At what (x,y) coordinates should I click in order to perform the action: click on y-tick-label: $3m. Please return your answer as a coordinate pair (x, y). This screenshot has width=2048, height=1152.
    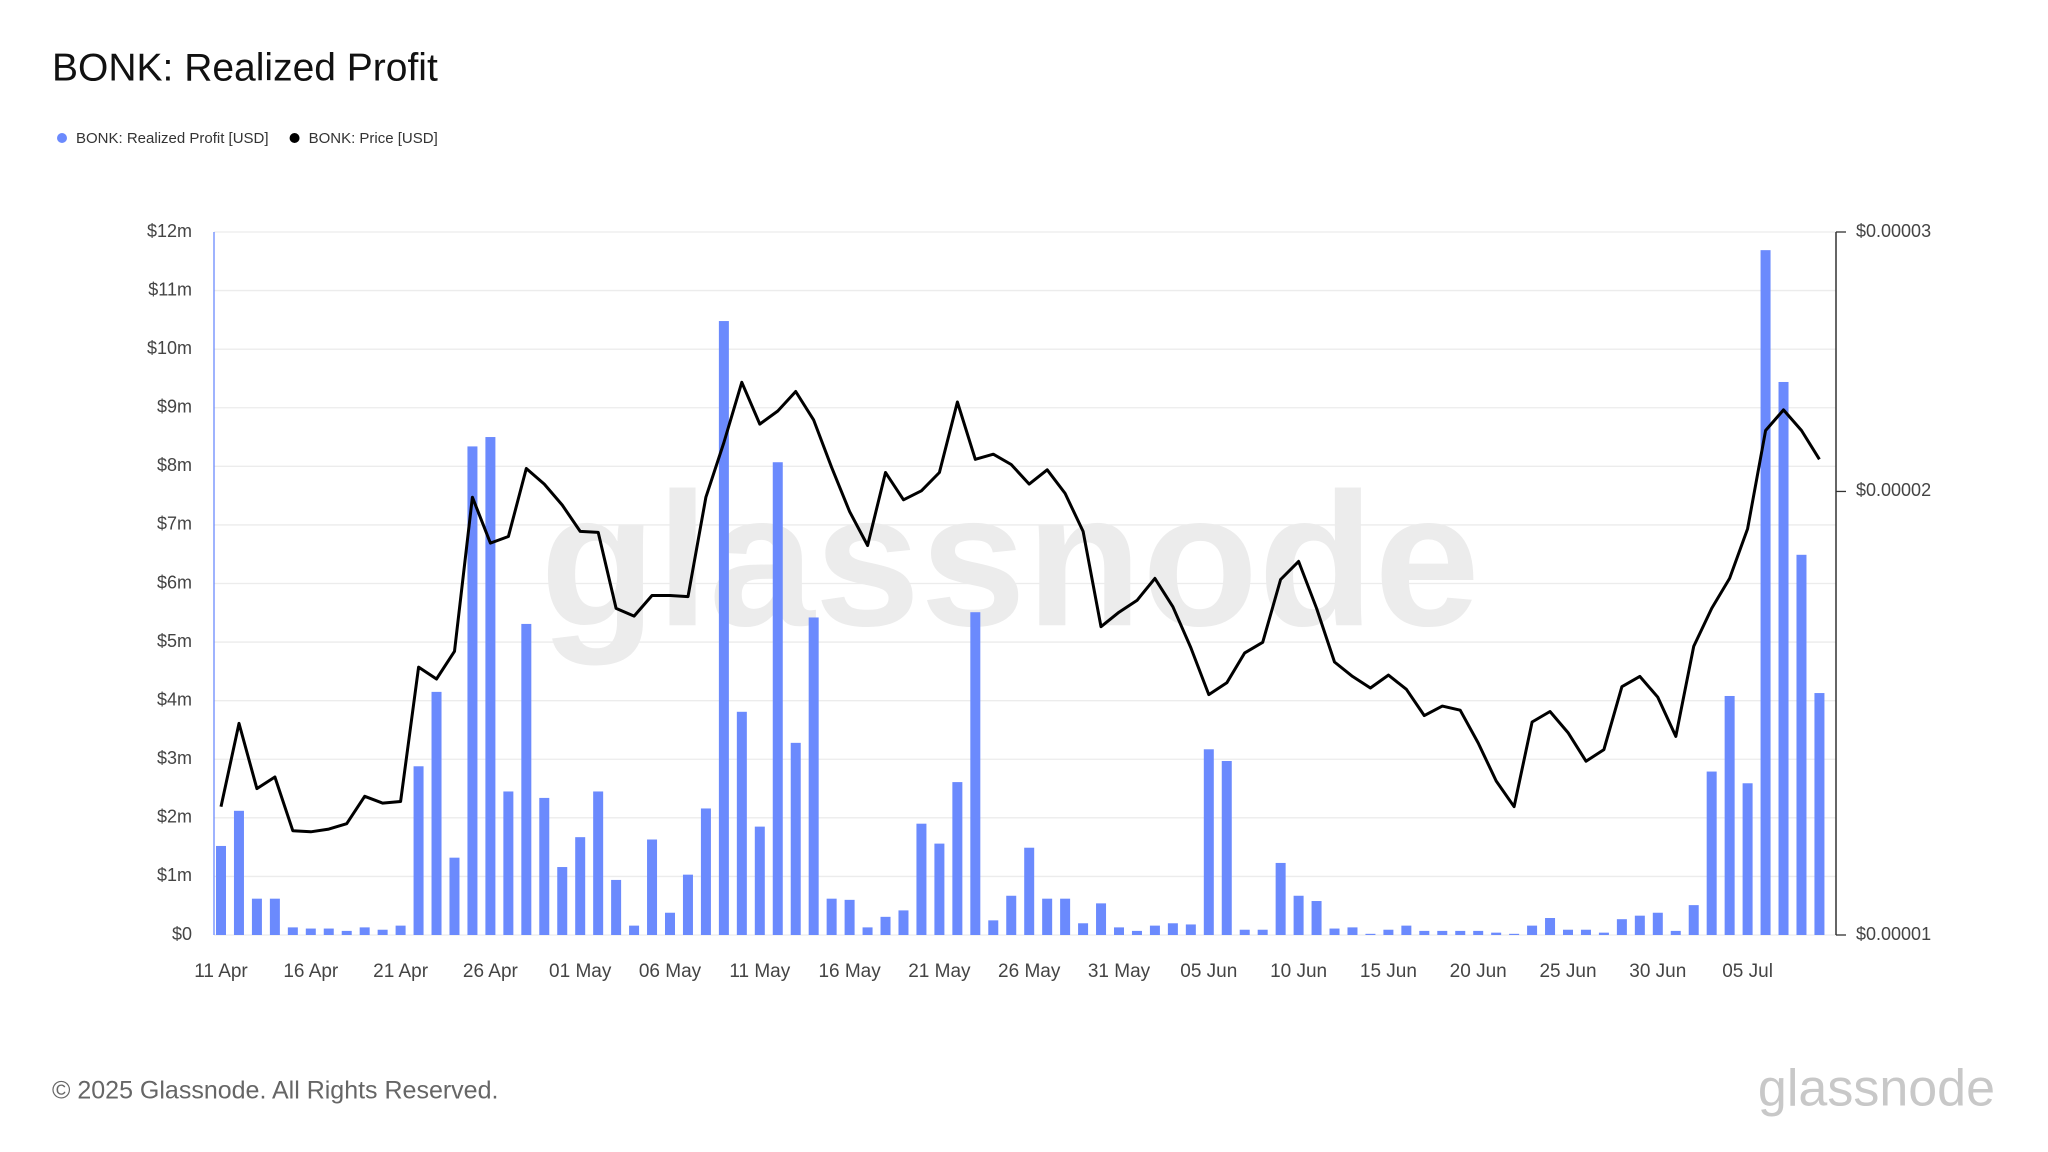
    Looking at the image, I should click on (174, 758).